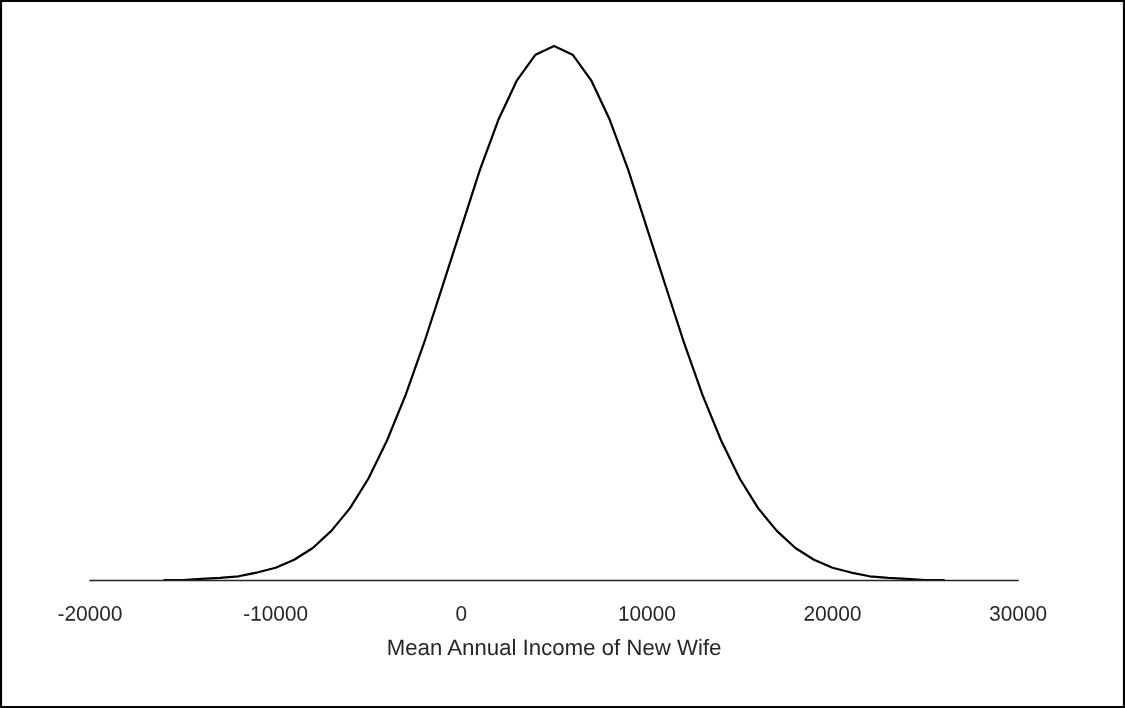 This screenshot has width=1125, height=708. Describe the element at coordinates (832, 613) in the screenshot. I see `x-tick-label: 20000` at that location.